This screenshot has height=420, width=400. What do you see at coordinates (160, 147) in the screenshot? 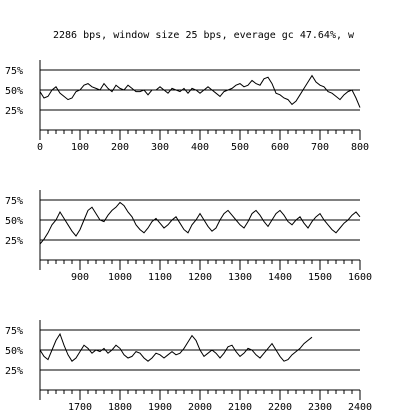
I see `x-tick-label: 300` at bounding box center [160, 147].